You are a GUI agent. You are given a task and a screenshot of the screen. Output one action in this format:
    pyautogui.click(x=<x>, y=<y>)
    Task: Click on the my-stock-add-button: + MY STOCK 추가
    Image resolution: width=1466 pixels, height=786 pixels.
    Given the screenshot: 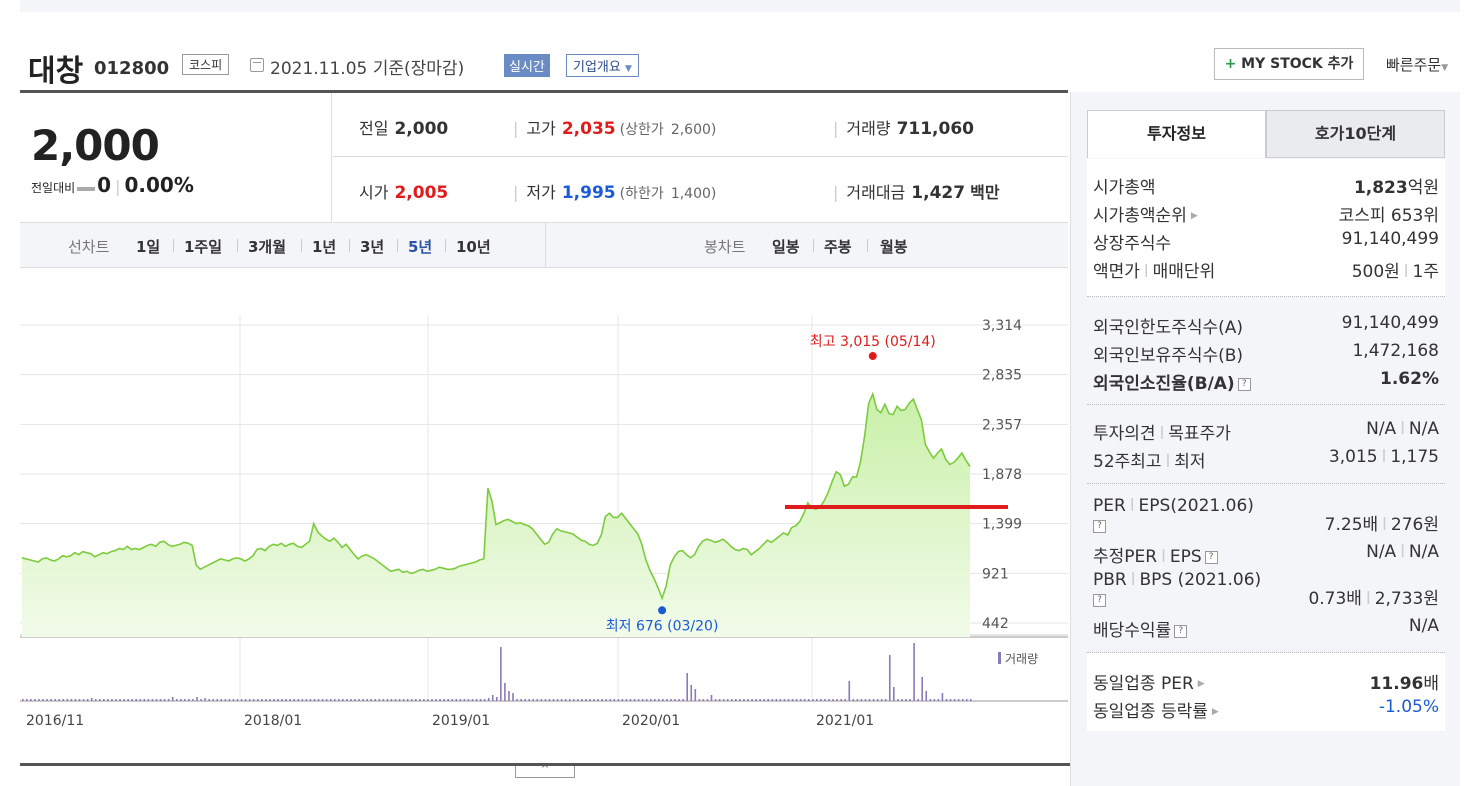 What is the action you would take?
    pyautogui.click(x=1289, y=64)
    